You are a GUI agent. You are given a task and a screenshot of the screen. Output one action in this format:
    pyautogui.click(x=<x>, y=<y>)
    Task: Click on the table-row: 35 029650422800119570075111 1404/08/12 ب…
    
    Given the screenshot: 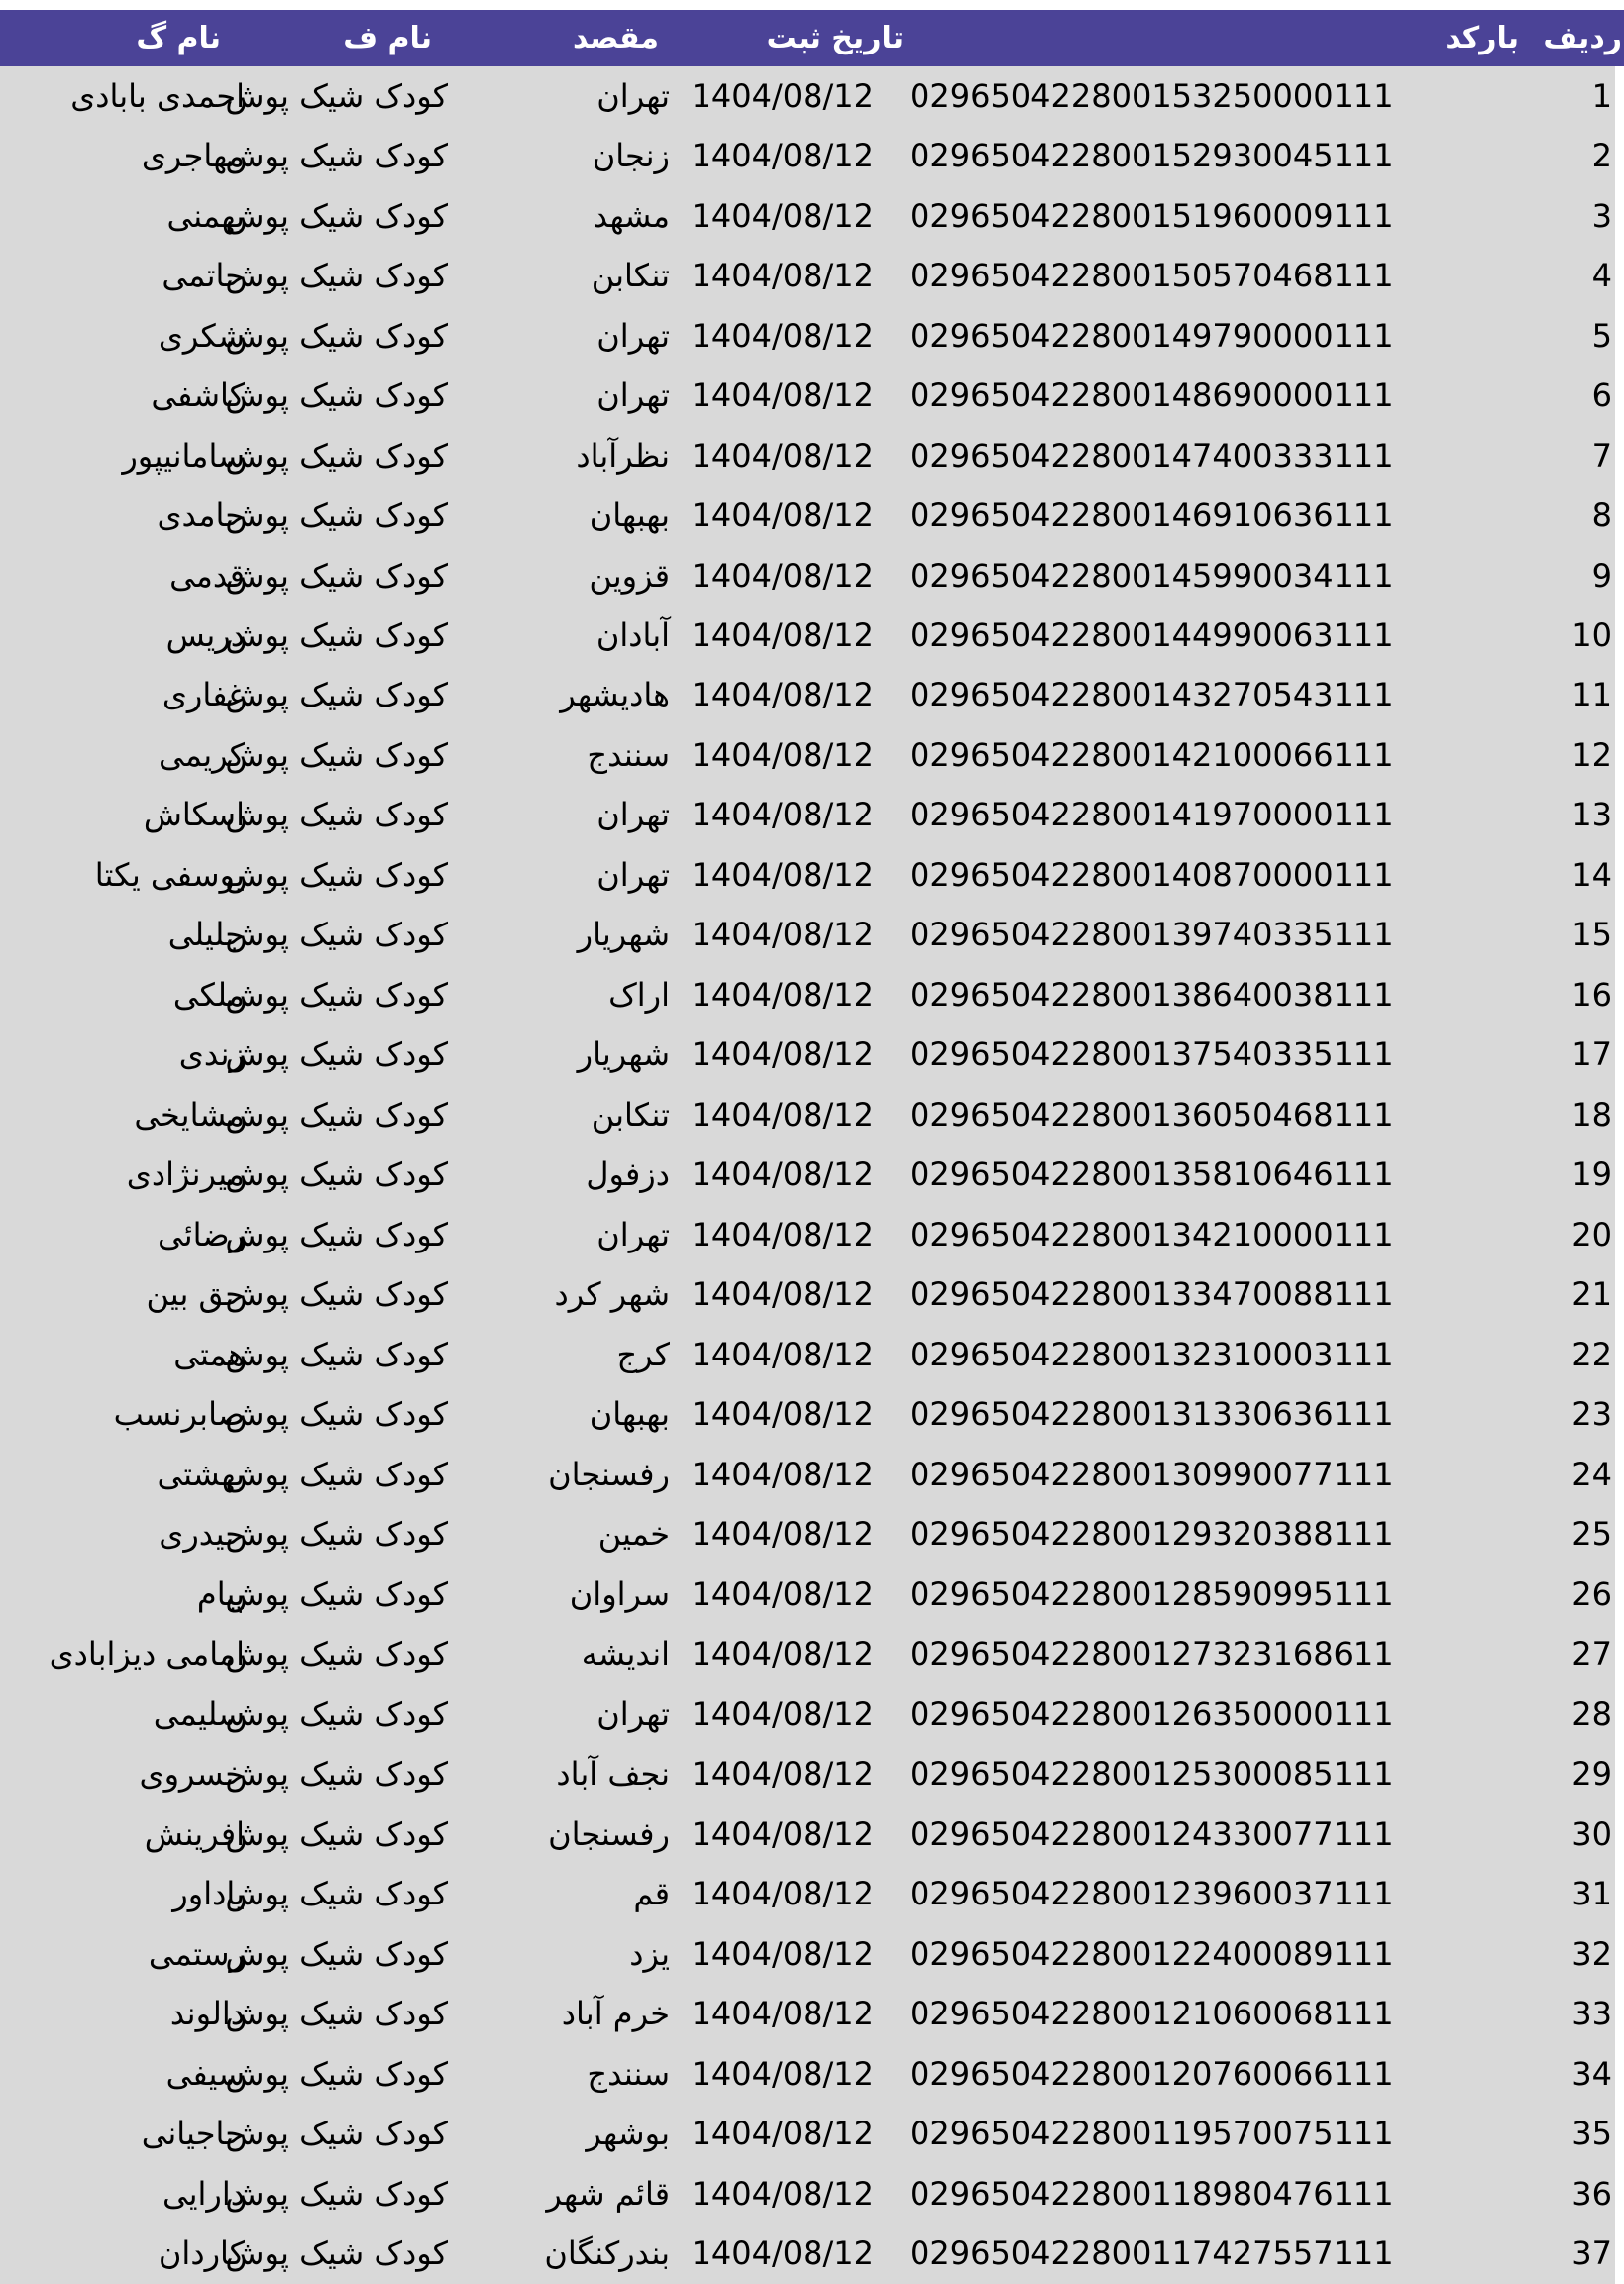 What is the action you would take?
    pyautogui.click(x=807, y=2134)
    